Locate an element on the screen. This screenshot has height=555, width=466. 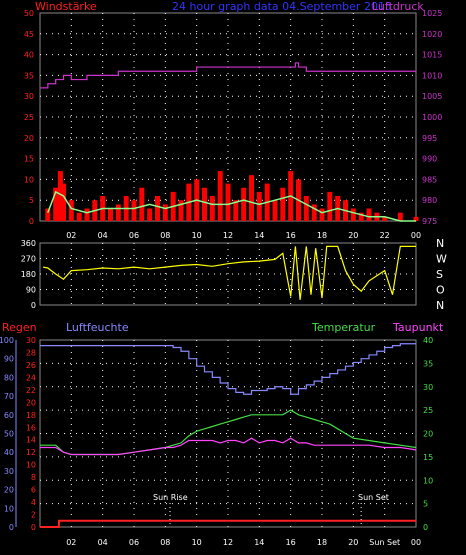
wind-axis-title: Windstärke is located at coordinates (66, 6).